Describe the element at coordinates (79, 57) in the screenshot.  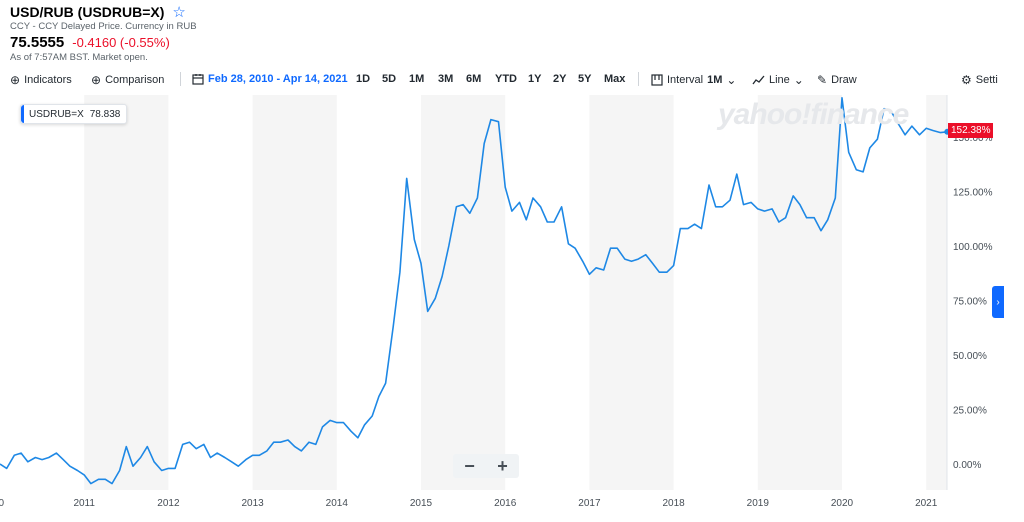
I see `market-status: As of 7:57AM BST. Market open.` at that location.